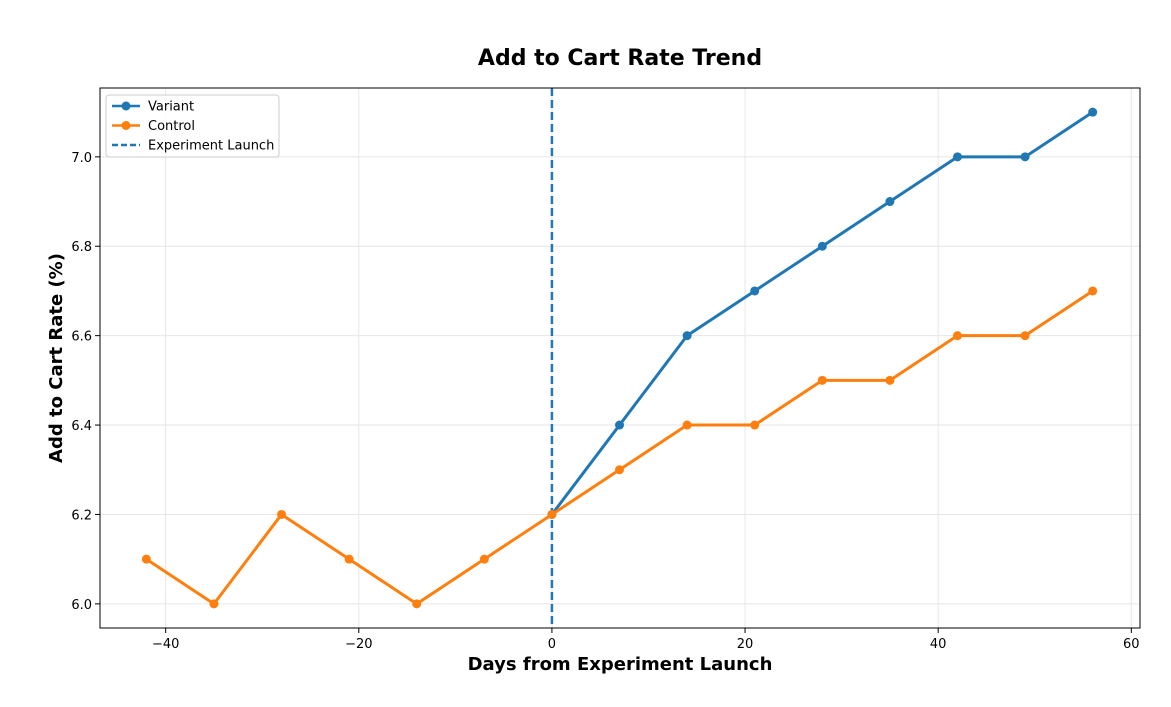  What do you see at coordinates (126, 106) in the screenshot?
I see `legend-marker-variant` at bounding box center [126, 106].